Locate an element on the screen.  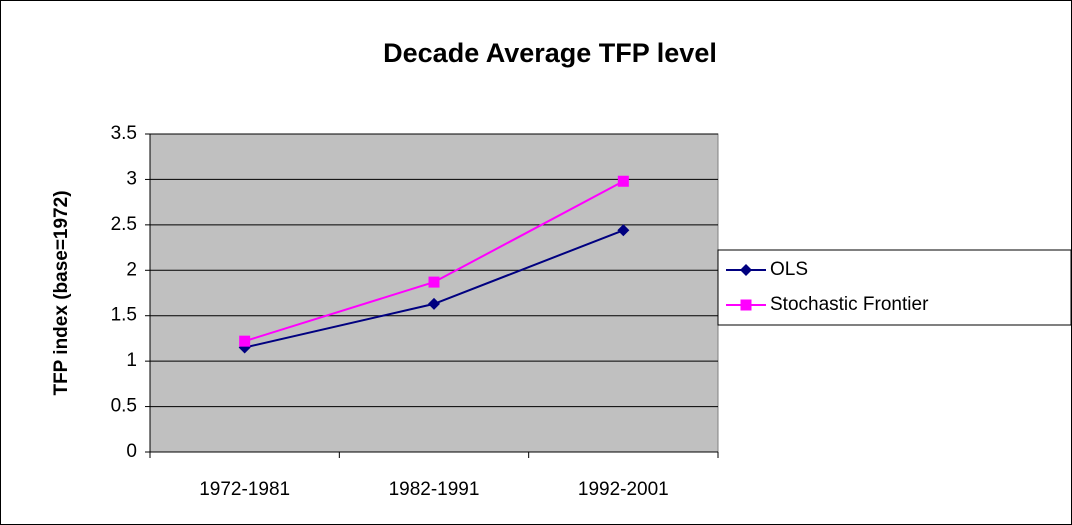
legend-label: Stochastic Frontier is located at coordinates (849, 304).